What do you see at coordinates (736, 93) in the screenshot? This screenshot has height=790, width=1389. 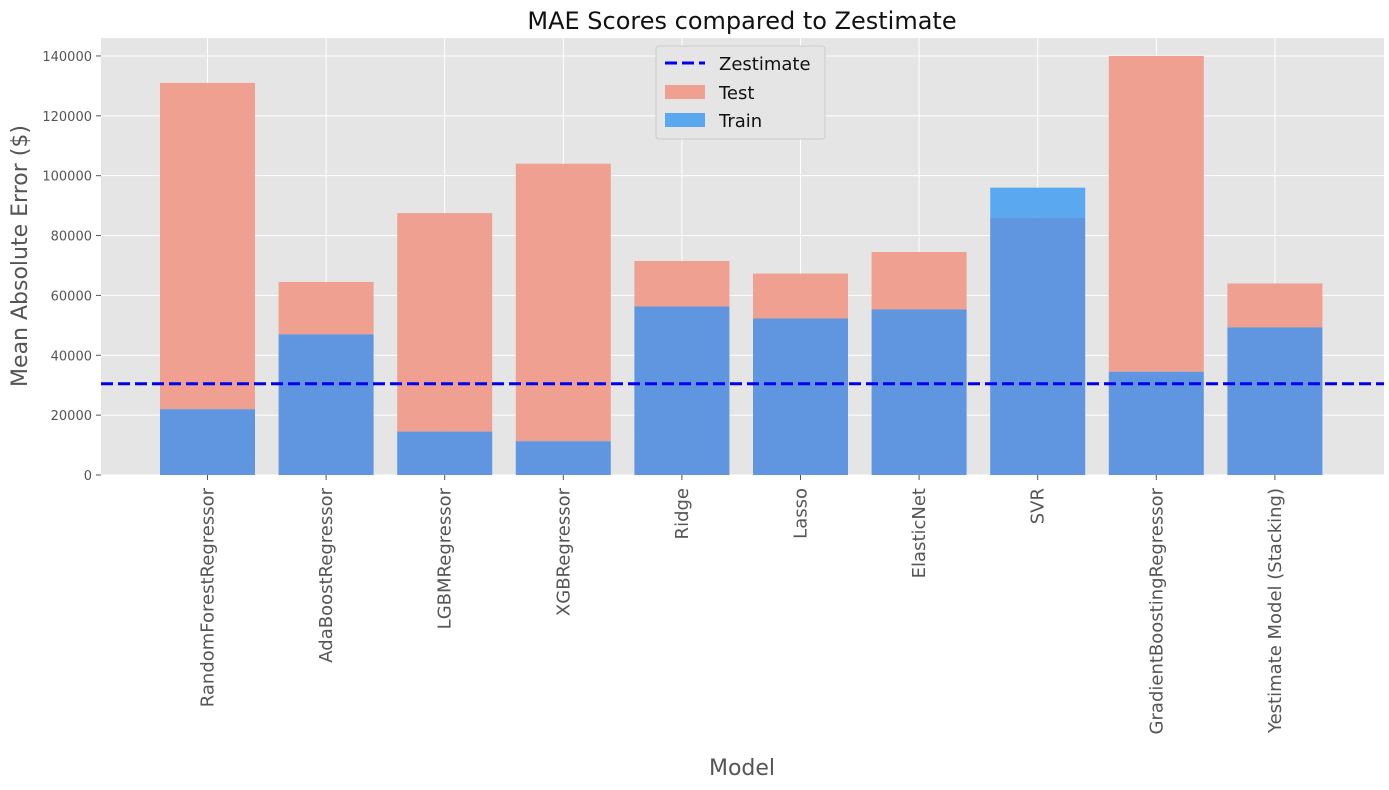 I see `legend-test-label: Test` at bounding box center [736, 93].